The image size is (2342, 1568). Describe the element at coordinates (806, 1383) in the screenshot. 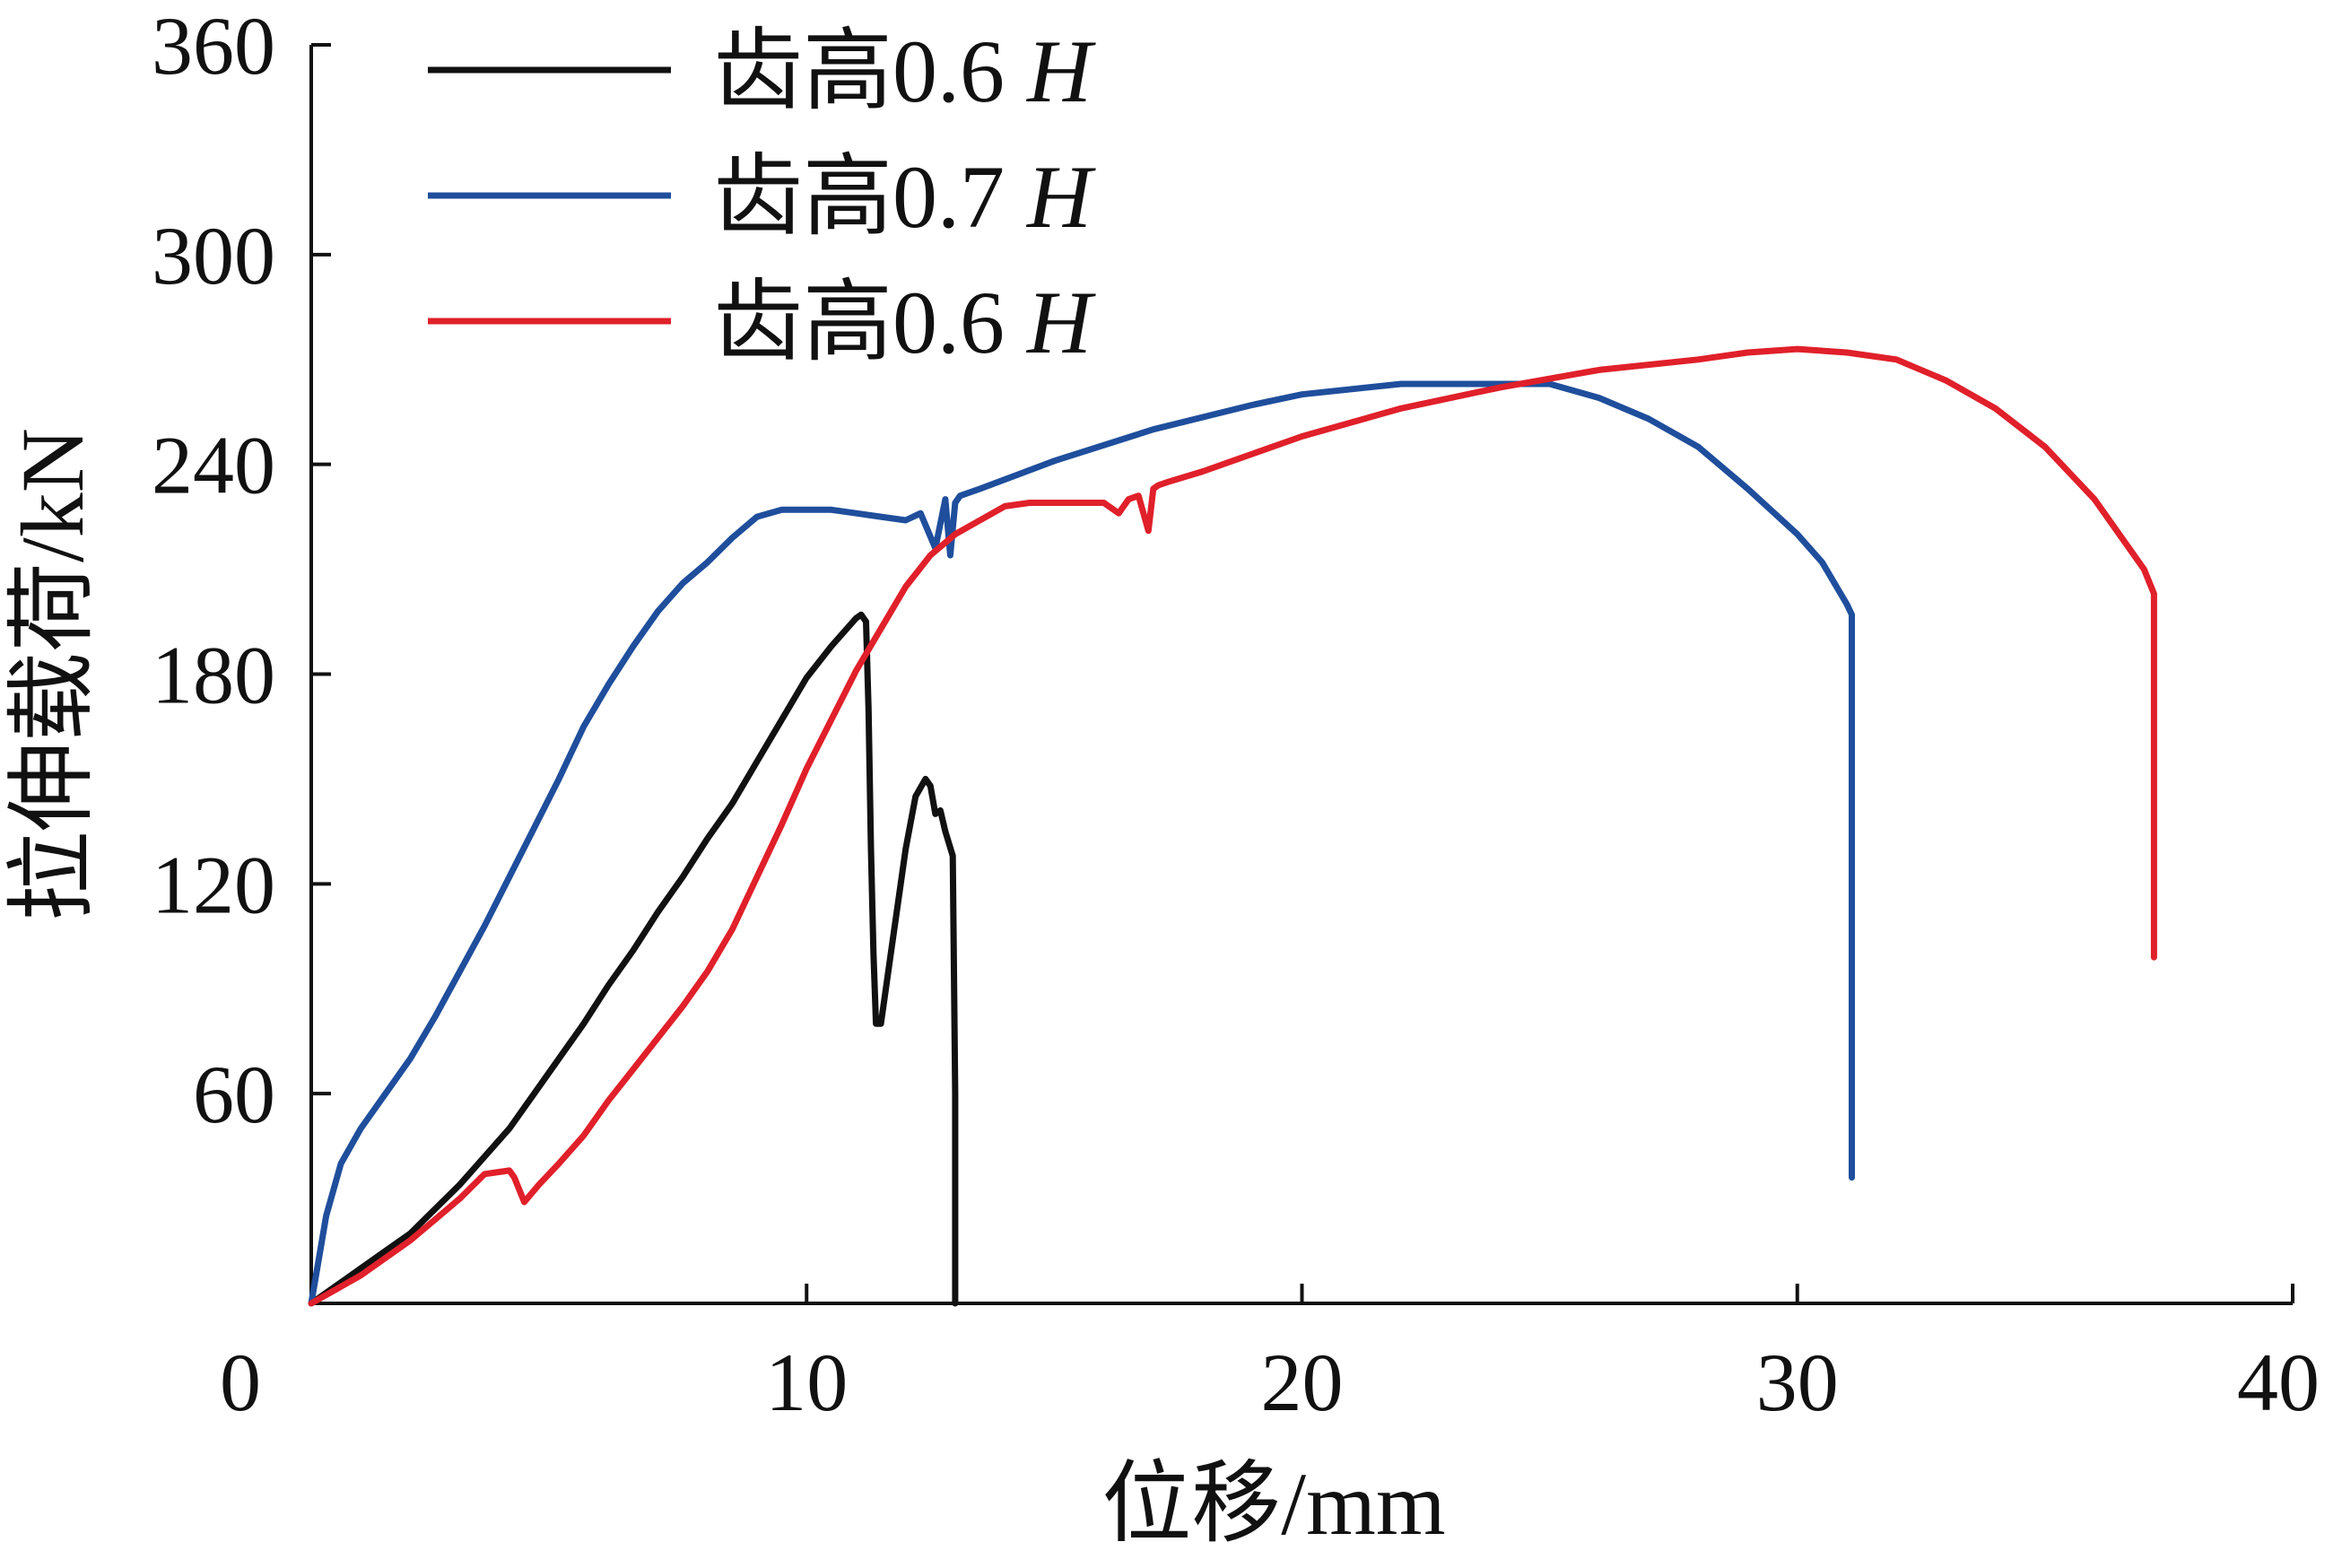

I see `x-tick-label: 10` at that location.